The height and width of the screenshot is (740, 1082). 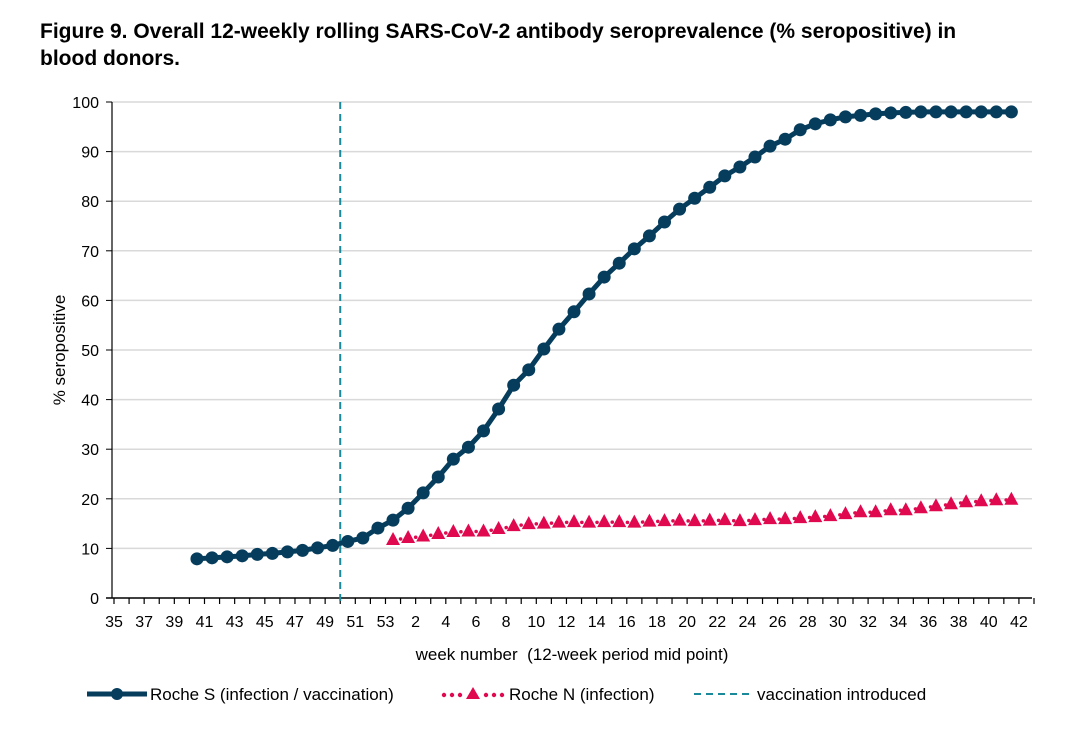 What do you see at coordinates (838, 622) in the screenshot?
I see `x-tick-label: 30` at bounding box center [838, 622].